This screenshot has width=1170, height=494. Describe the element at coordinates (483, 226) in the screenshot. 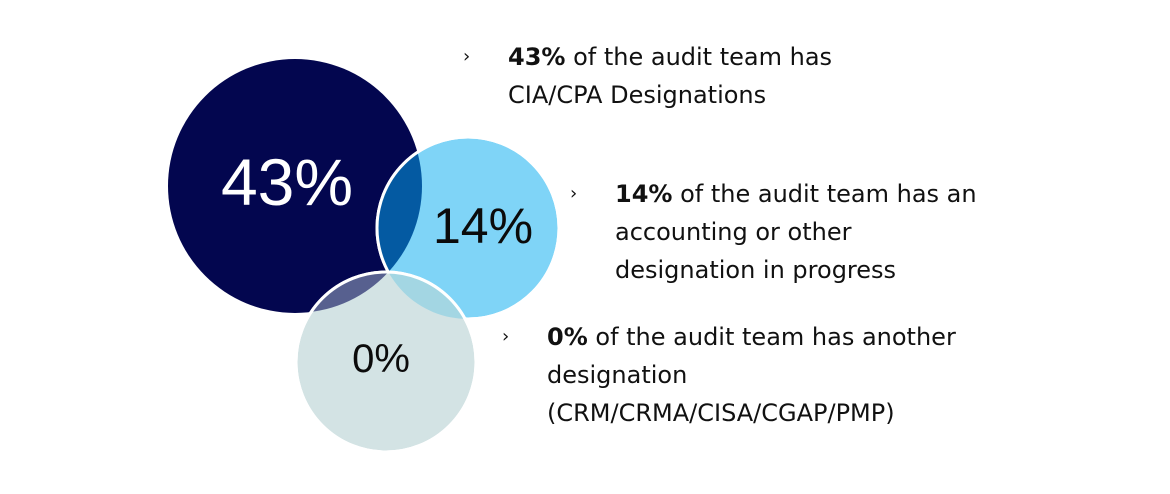

I see `circle-14-label: 14%` at that location.